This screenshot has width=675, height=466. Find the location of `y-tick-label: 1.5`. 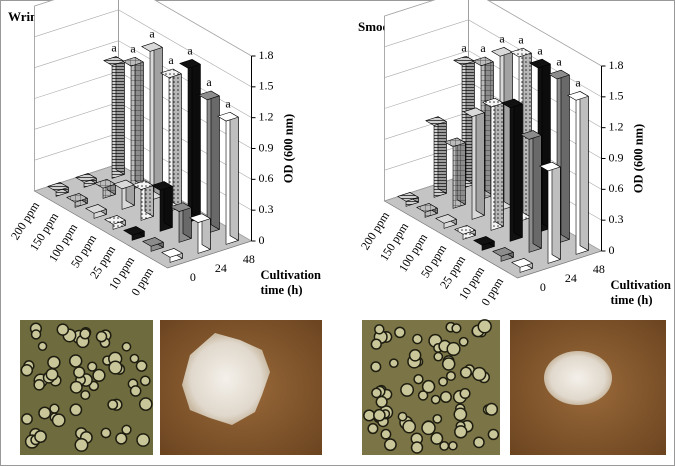

y-tick-label: 1.5 is located at coordinates (616, 96).